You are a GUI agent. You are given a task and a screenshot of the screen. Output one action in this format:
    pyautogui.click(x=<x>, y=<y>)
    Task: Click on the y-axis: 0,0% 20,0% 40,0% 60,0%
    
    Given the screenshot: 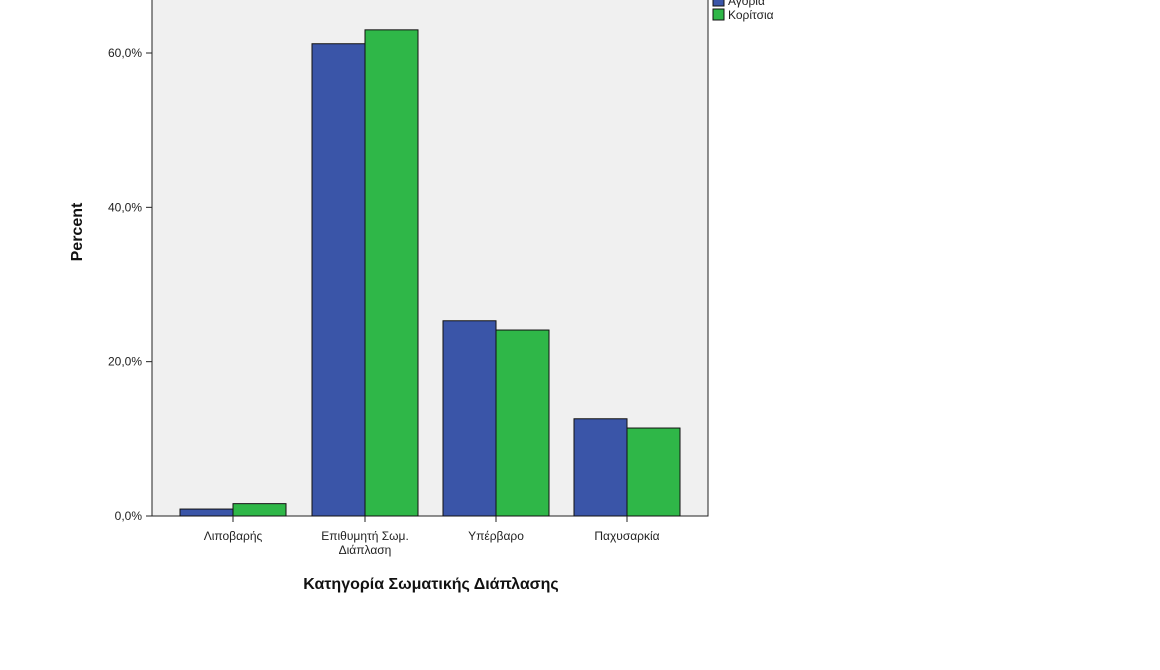 What is the action you would take?
    pyautogui.click(x=130, y=261)
    